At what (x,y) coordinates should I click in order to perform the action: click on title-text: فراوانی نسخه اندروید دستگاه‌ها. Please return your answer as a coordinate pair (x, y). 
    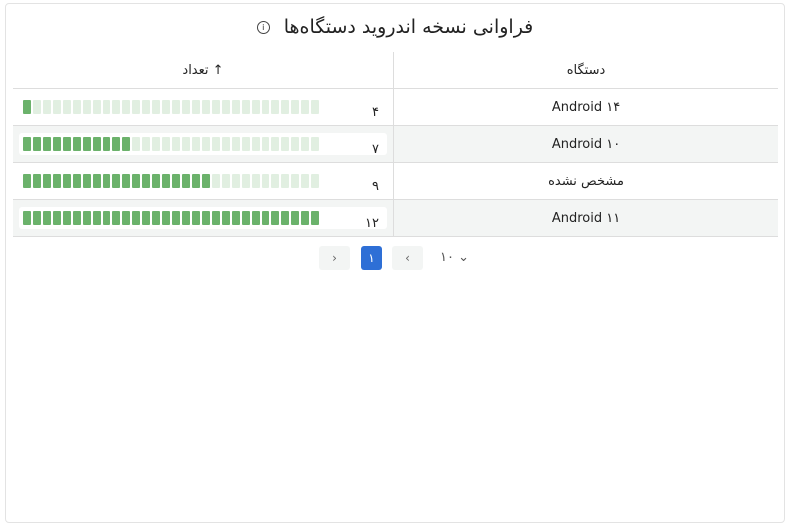
    Looking at the image, I should click on (408, 27).